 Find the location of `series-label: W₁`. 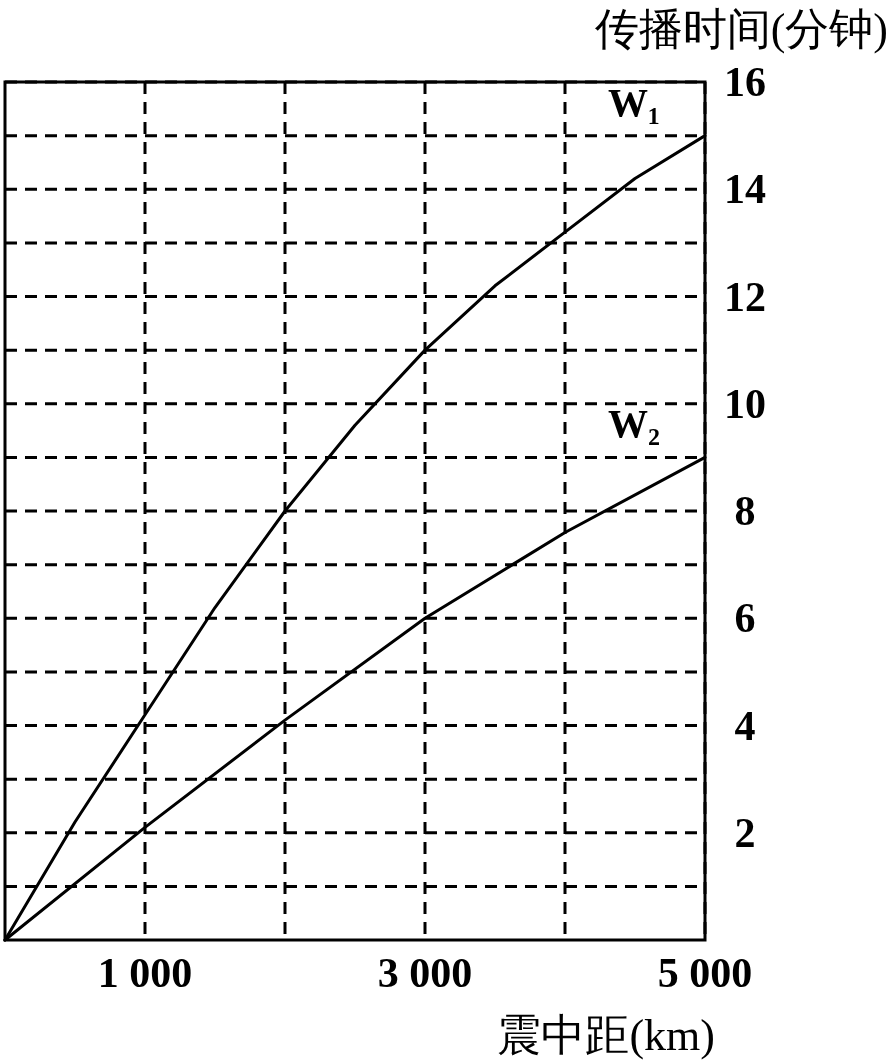

series-label: W₁ is located at coordinates (634, 102).